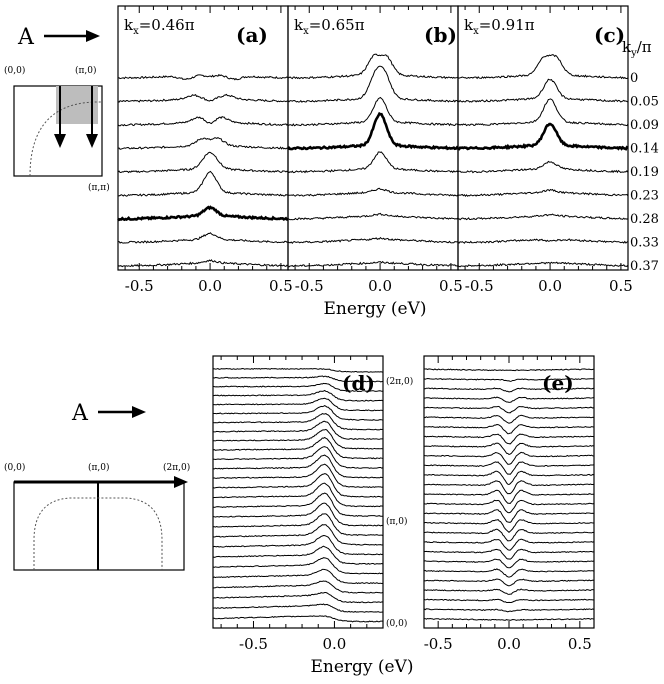  Describe the element at coordinates (558, 383) in the screenshot. I see `panel-e-letter: (e)` at that location.